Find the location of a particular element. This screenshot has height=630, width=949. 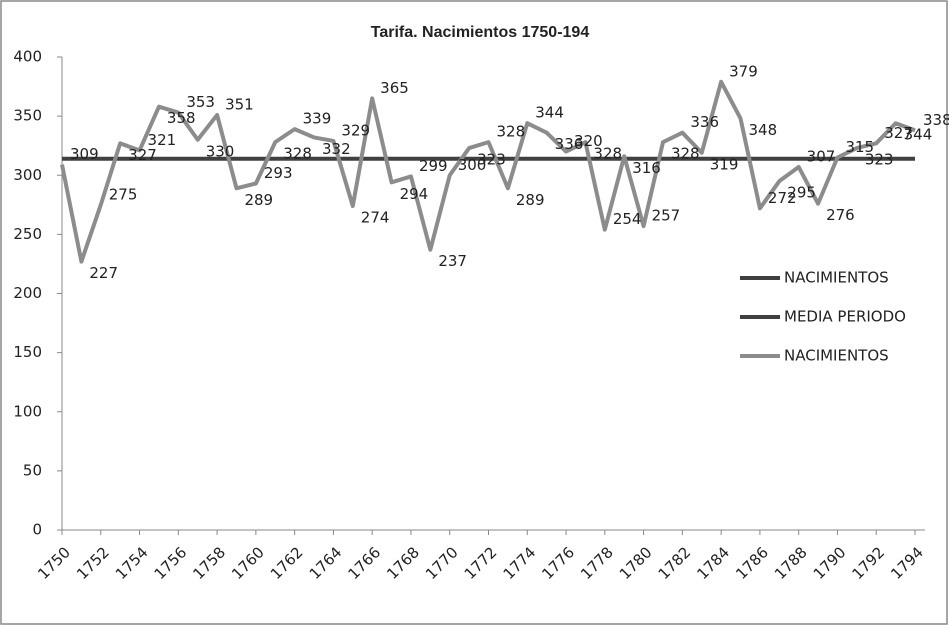

y-tick-label: 300 is located at coordinates (27, 175).